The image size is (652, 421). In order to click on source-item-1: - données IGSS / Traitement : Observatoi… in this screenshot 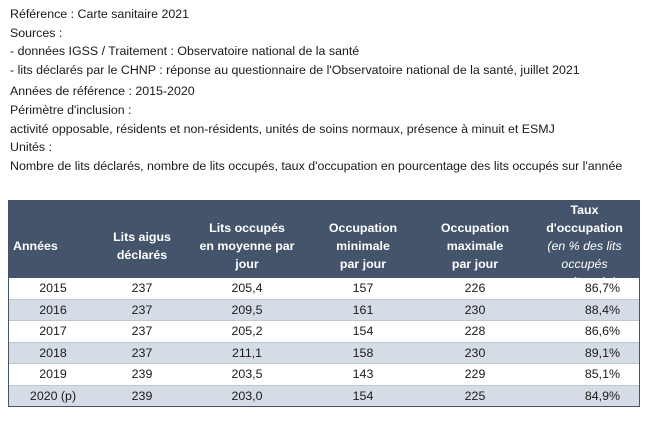, I will do `click(185, 51)`.